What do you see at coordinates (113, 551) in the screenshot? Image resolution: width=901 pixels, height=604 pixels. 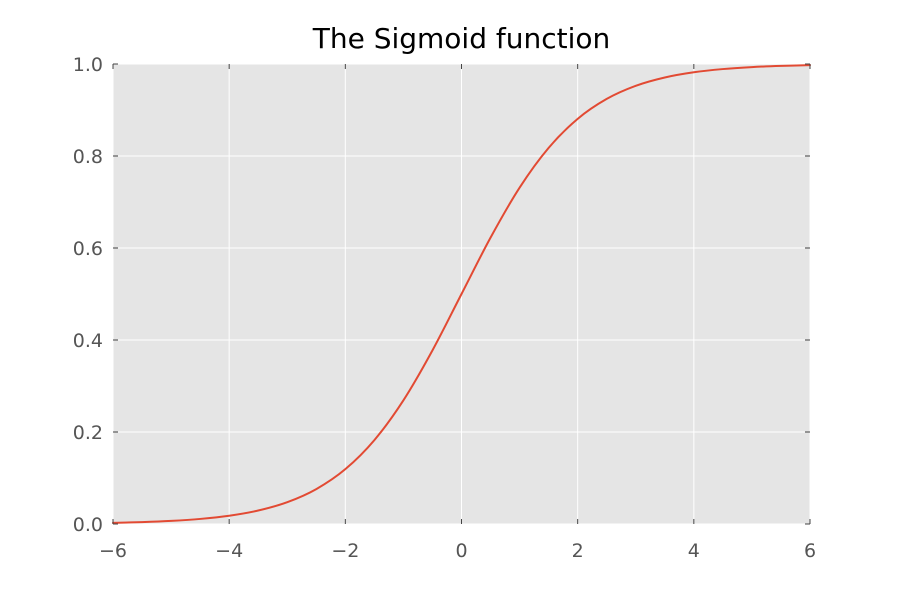 I see `x-tick-label: −6` at bounding box center [113, 551].